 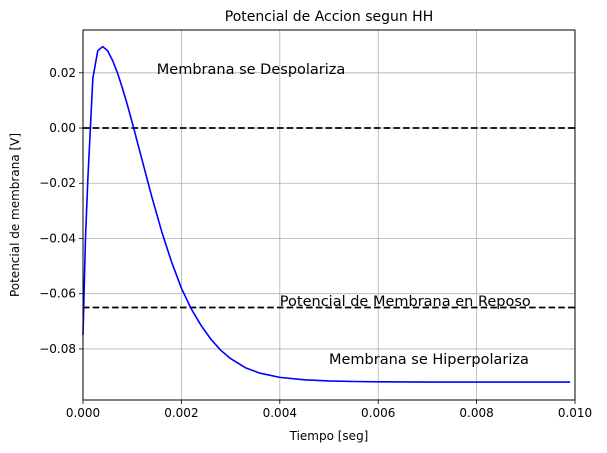 What do you see at coordinates (378, 413) in the screenshot?
I see `x-tick-label: 0.006` at bounding box center [378, 413].